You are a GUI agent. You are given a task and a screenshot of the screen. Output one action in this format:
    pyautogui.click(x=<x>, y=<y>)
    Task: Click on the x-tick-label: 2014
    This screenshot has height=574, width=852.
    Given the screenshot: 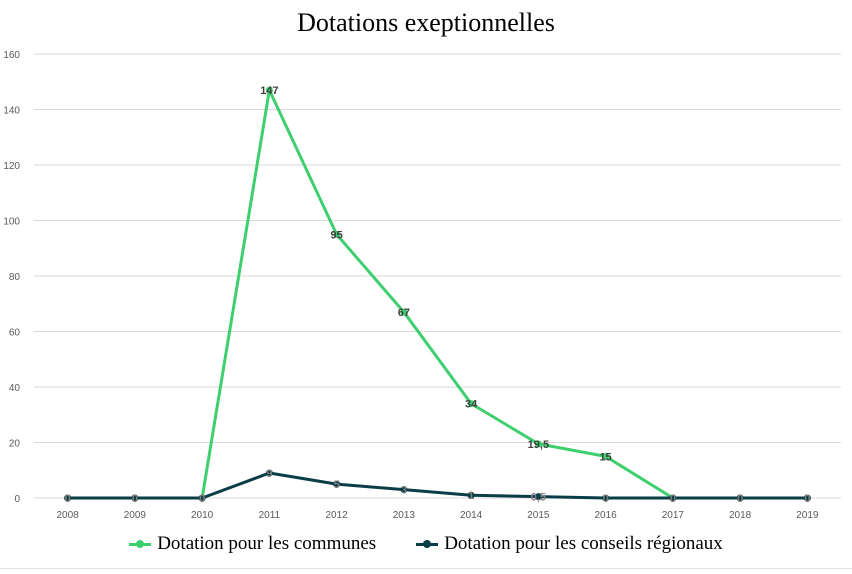 What is the action you would take?
    pyautogui.click(x=471, y=515)
    